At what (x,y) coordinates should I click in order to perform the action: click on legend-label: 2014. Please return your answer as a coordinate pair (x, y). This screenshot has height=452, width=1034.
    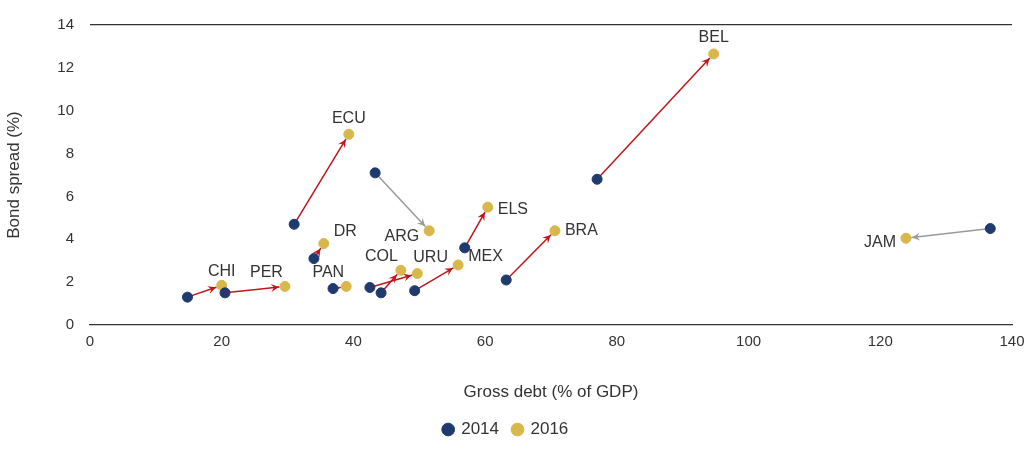
    Looking at the image, I should click on (480, 429).